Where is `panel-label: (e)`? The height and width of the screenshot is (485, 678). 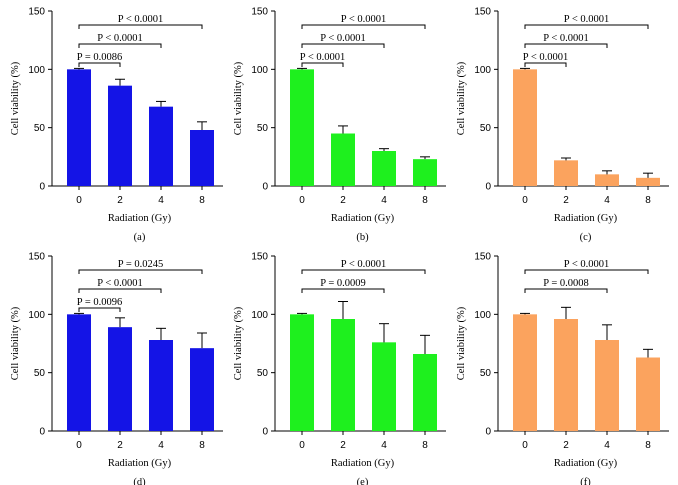 panel-label: (e) is located at coordinates (363, 481).